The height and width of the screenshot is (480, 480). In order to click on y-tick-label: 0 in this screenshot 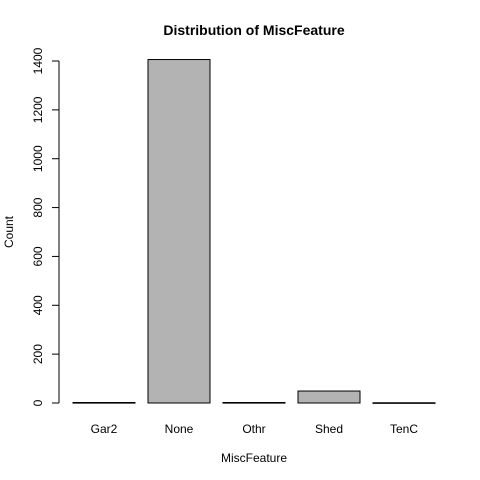, I will do `click(38, 402)`.